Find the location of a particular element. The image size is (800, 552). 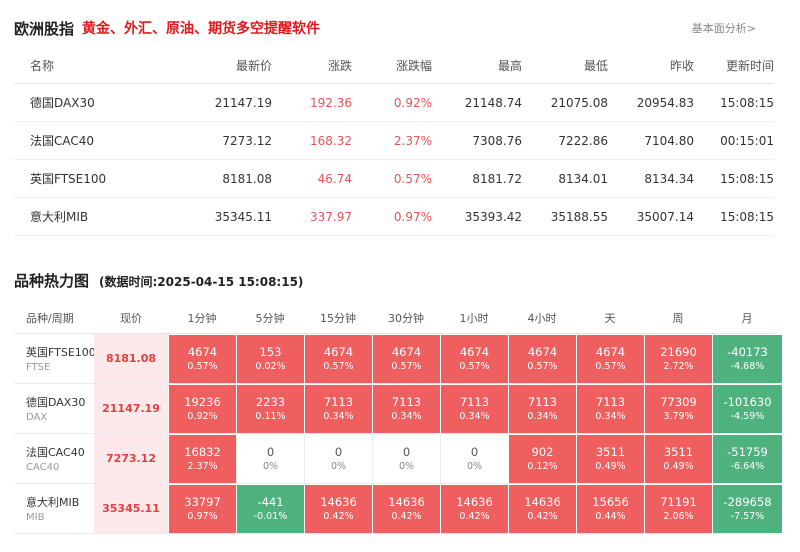

col-5min: 5分钟 is located at coordinates (270, 318).